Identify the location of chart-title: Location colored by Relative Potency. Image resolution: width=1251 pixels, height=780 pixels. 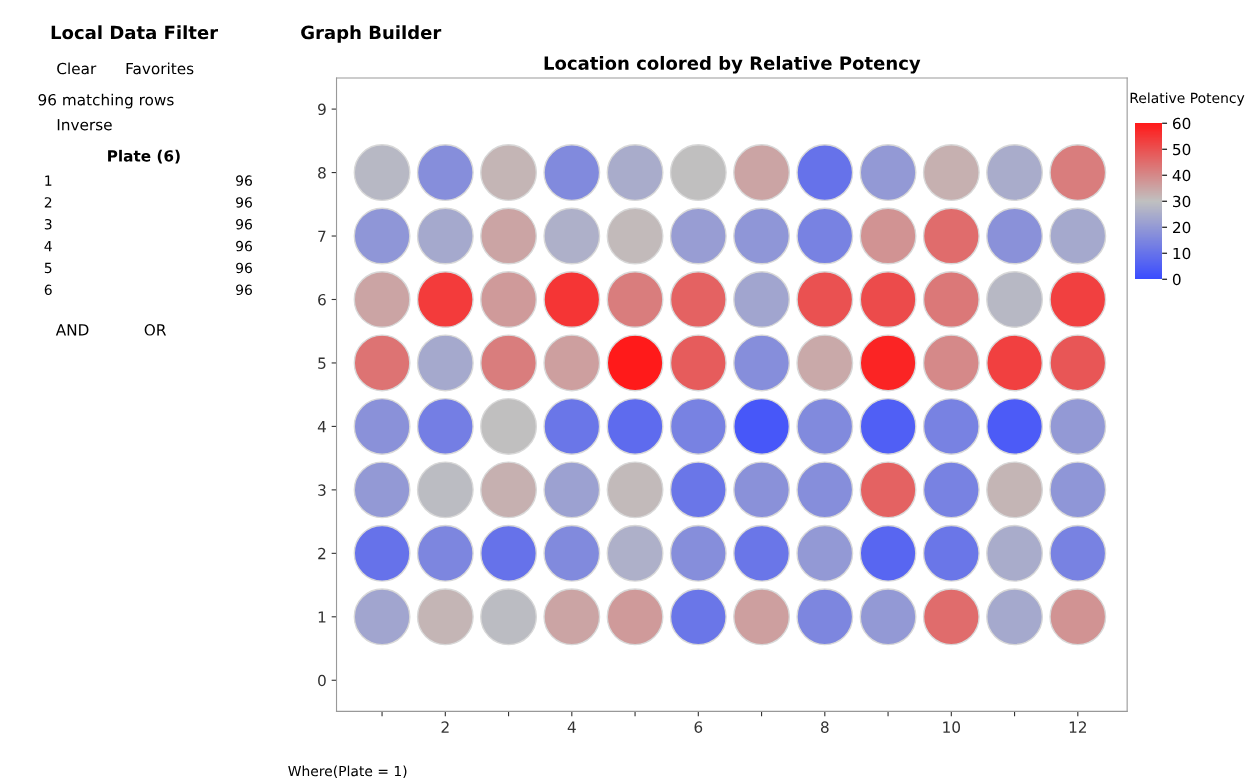
(732, 64).